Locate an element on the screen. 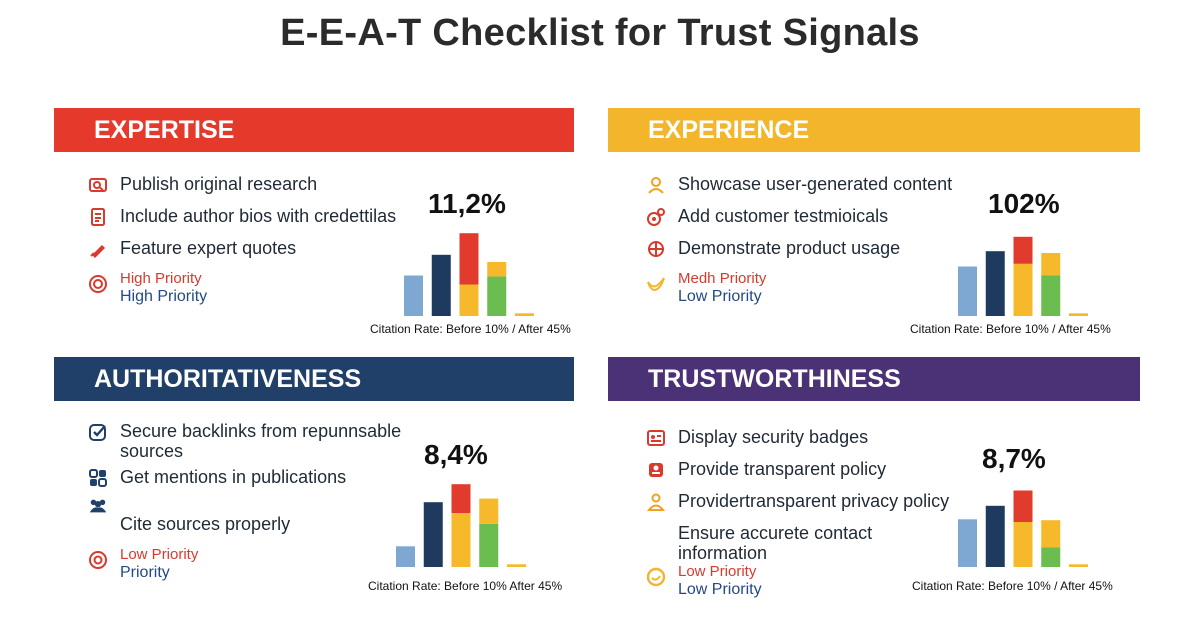  priority-label: Medh Priority Low Priority is located at coordinates (806, 288).